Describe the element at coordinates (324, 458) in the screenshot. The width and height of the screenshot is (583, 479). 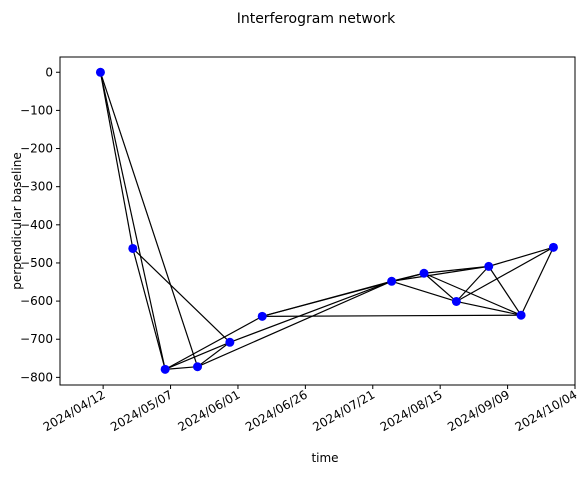
I see `x-axis-label: time` at that location.